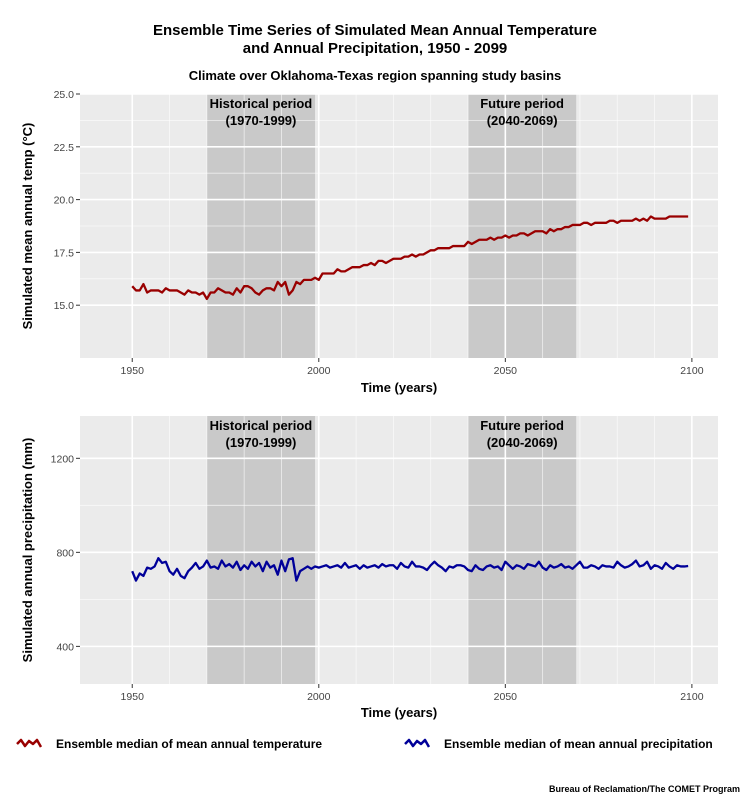 This screenshot has height=800, width=750. I want to click on precip-x-tick-label: 2000, so click(319, 697).